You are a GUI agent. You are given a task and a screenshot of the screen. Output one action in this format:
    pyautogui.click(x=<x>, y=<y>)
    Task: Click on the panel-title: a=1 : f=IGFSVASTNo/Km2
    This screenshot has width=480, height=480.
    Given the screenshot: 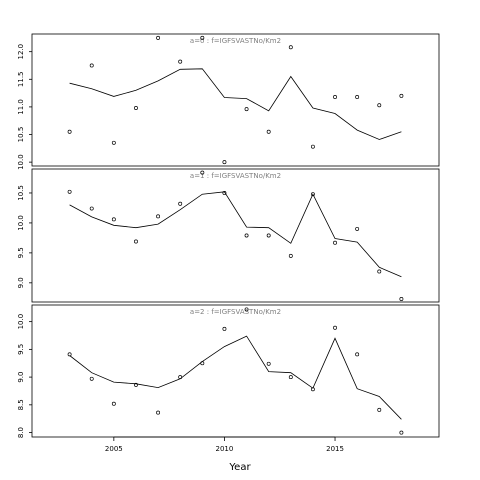 What is the action you would take?
    pyautogui.click(x=235, y=176)
    